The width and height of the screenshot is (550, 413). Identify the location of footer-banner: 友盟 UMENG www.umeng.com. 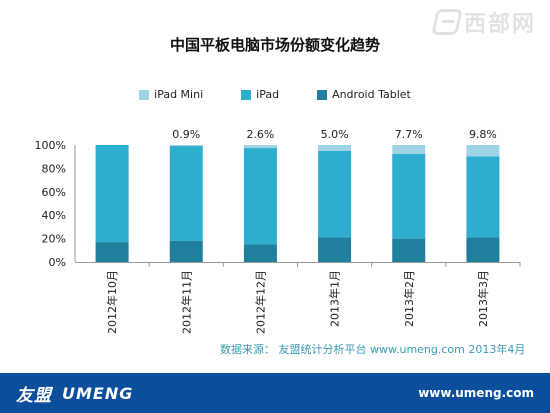
(275, 393).